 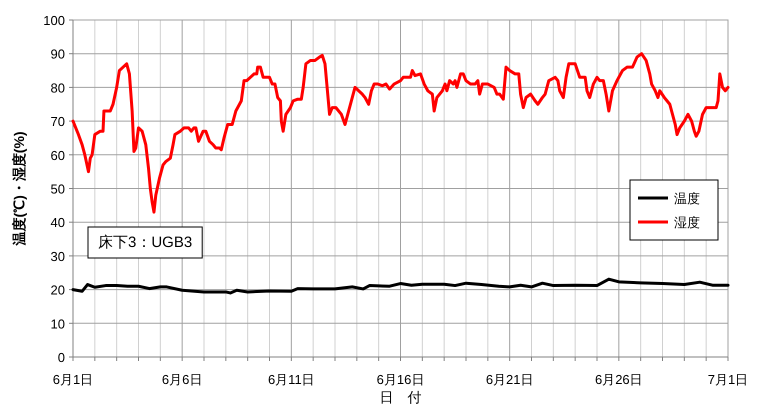 I want to click on x-tick-label: 6月6日, so click(x=182, y=379).